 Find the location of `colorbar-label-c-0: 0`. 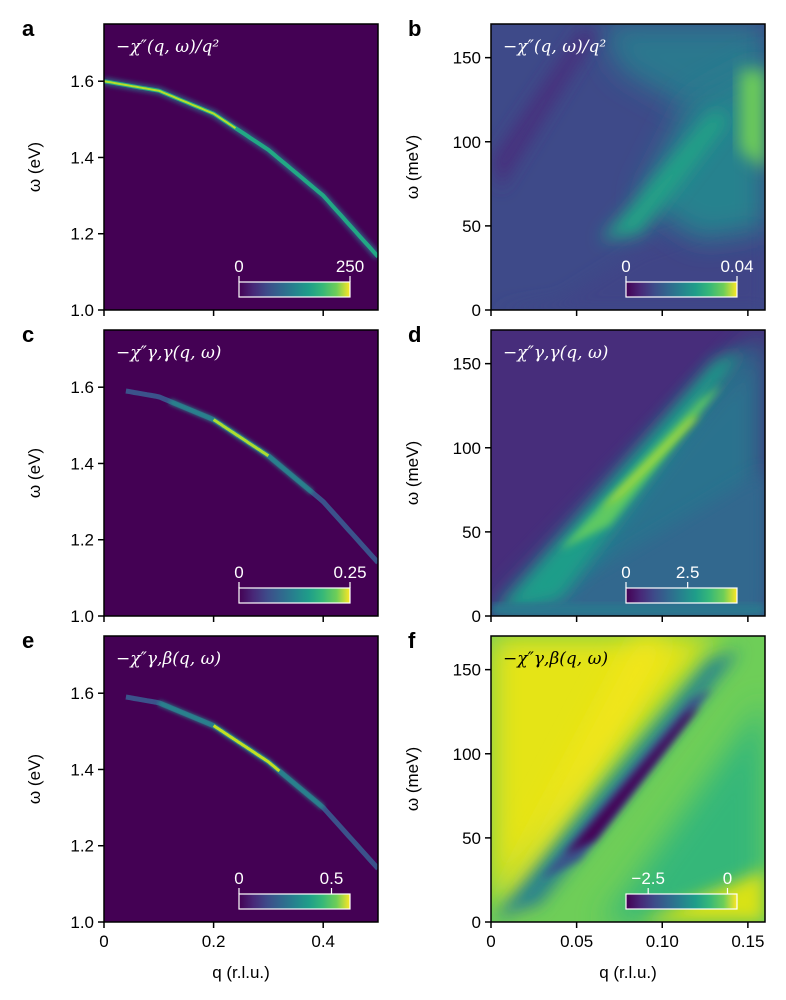

colorbar-label-c-0: 0 is located at coordinates (238, 572).